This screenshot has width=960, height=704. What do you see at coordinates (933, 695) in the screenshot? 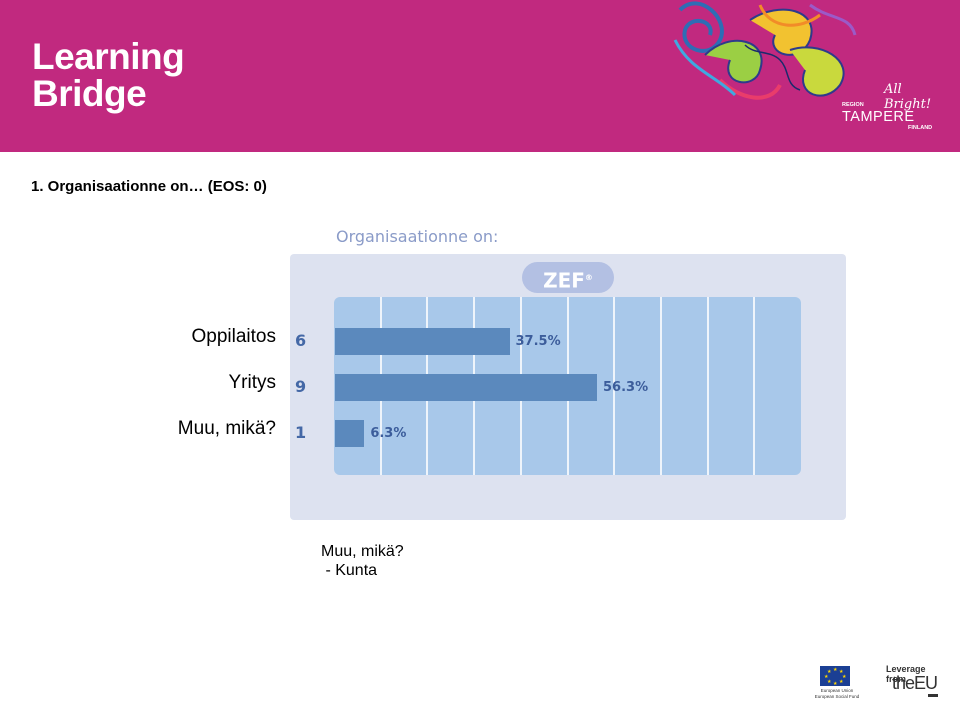
I see `the-eu-underline` at bounding box center [933, 695].